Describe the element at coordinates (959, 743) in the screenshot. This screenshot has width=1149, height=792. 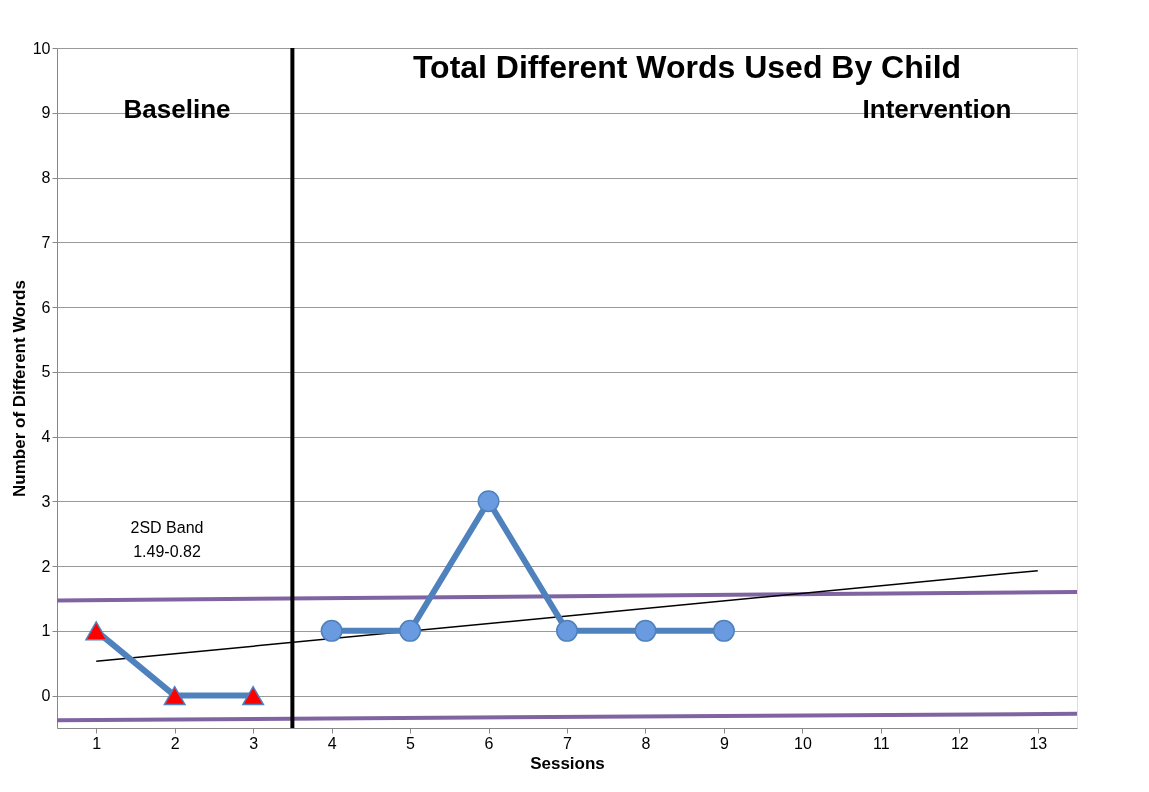
I see `x-tick-label: 12` at that location.